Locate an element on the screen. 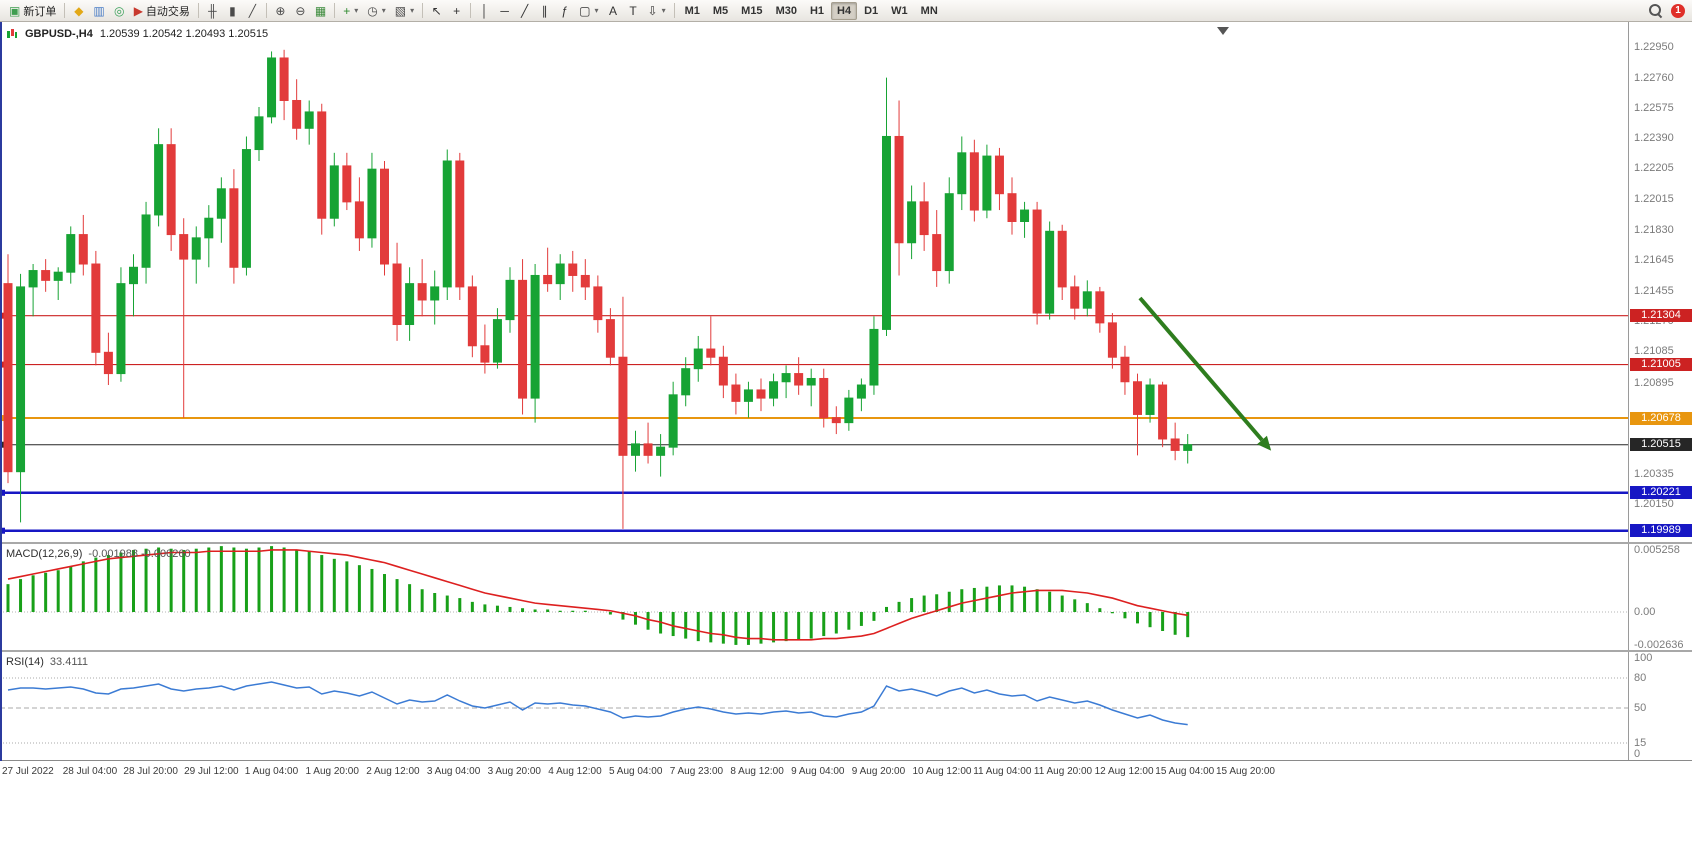  notification-badge: 1 is located at coordinates (1678, 10).